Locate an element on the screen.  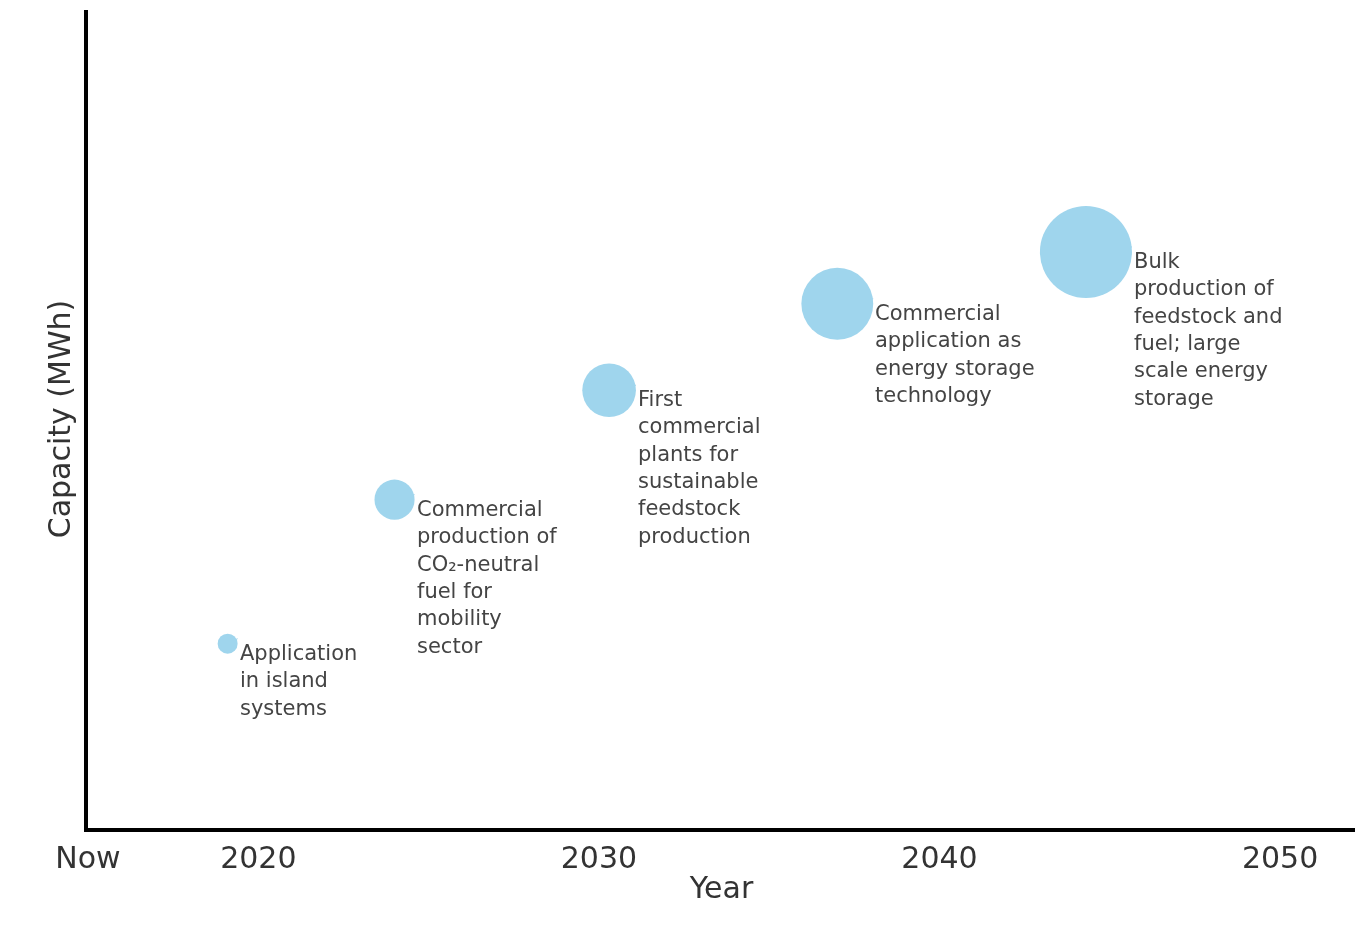
annotation: Commercial application as energy storage technology is located at coordinates (955, 354).